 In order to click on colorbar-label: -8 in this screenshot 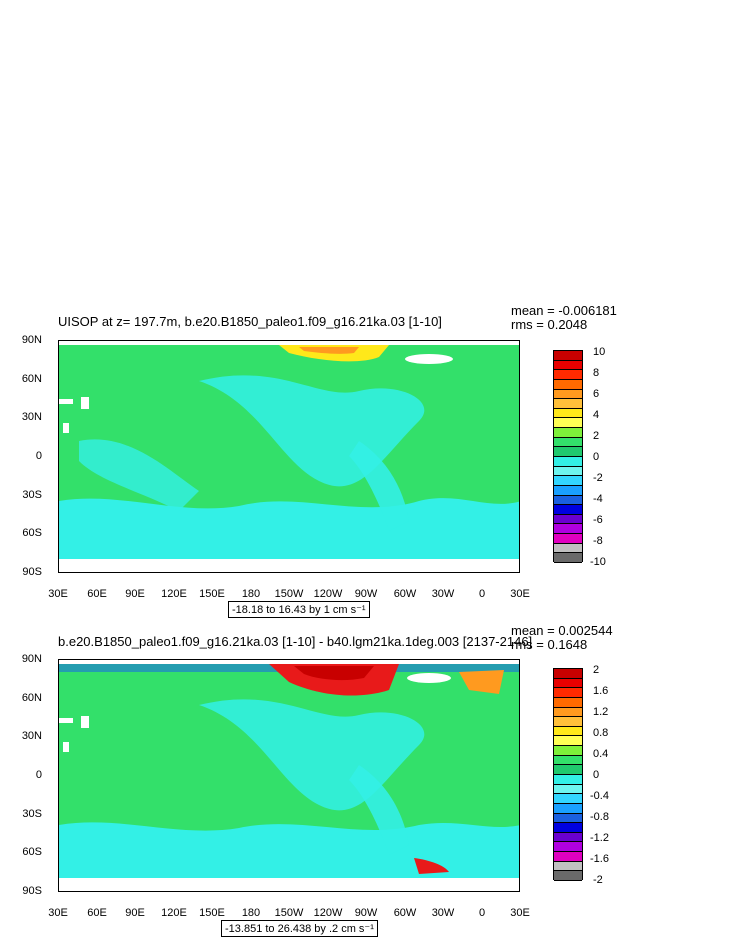, I will do `click(598, 541)`.